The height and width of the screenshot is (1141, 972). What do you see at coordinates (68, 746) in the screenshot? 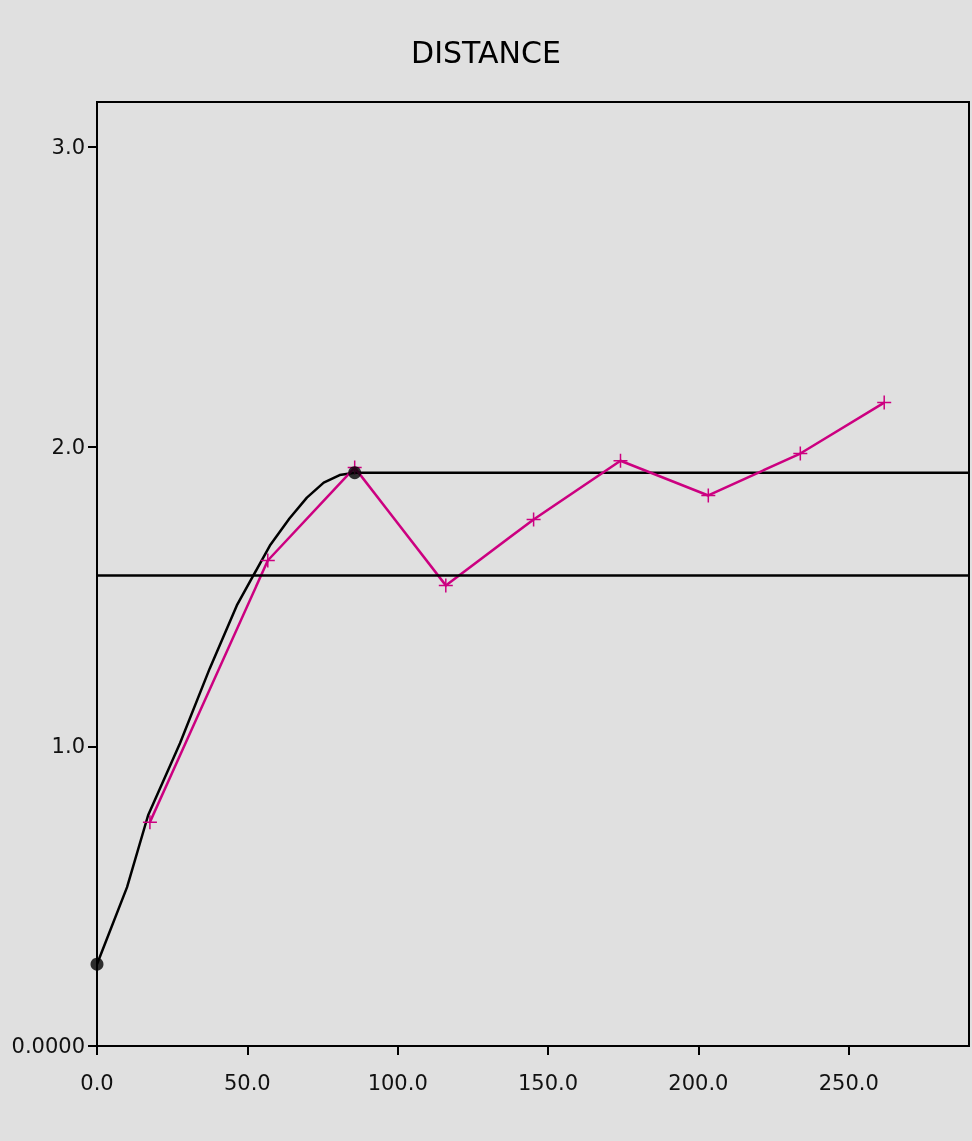
I see `y-tick-label: 1.0` at bounding box center [68, 746].